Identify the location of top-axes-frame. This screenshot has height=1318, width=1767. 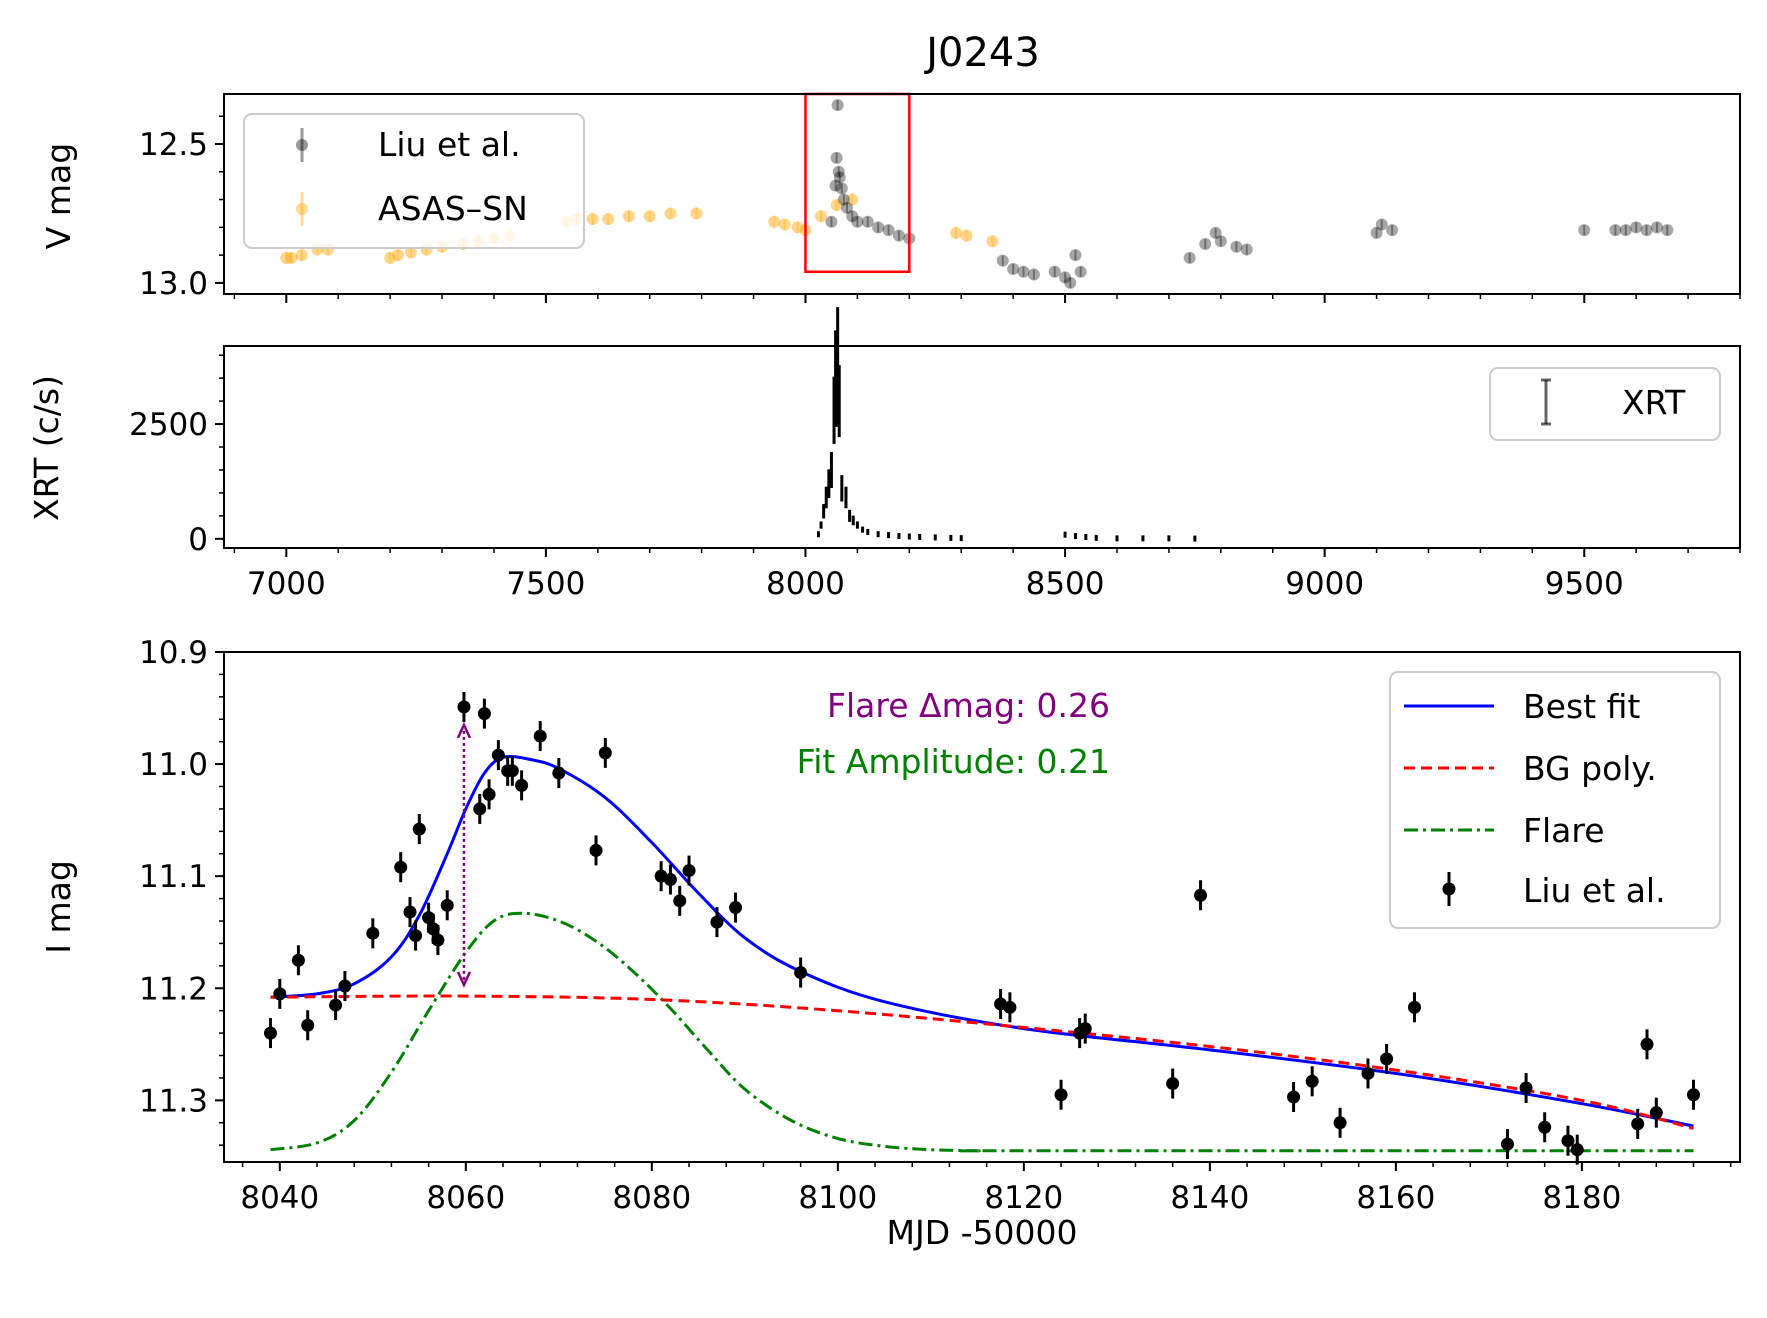
(982, 194).